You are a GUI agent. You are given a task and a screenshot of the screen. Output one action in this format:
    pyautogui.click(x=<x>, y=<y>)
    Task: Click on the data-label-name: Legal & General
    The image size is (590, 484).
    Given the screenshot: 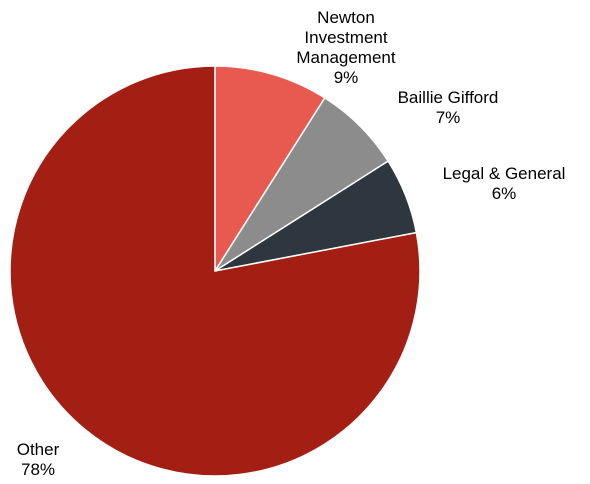 What is the action you would take?
    pyautogui.click(x=504, y=173)
    